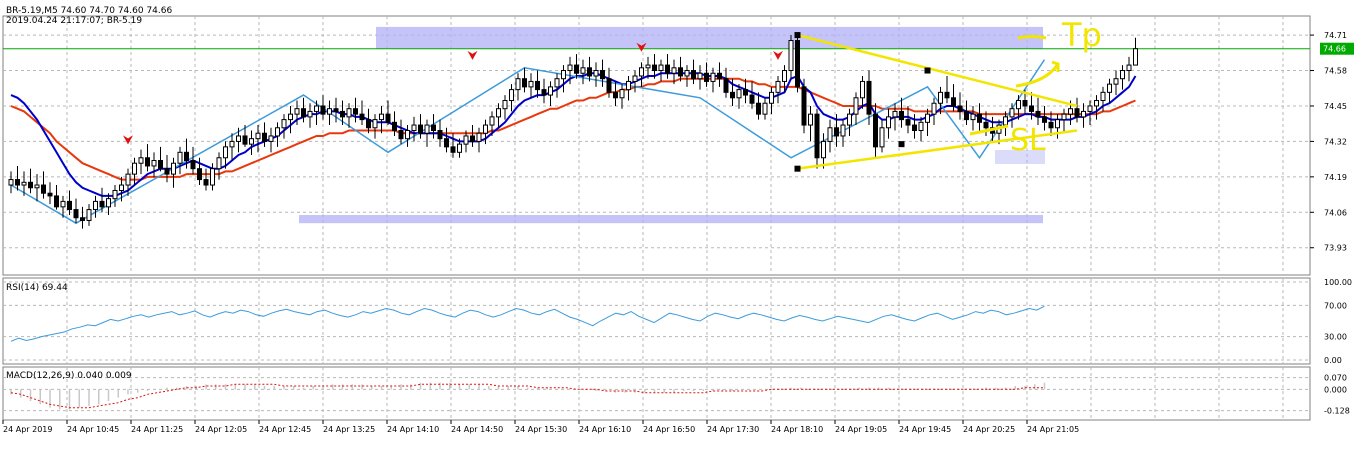  I want to click on macd-tick-label: -0.128, so click(1337, 411).